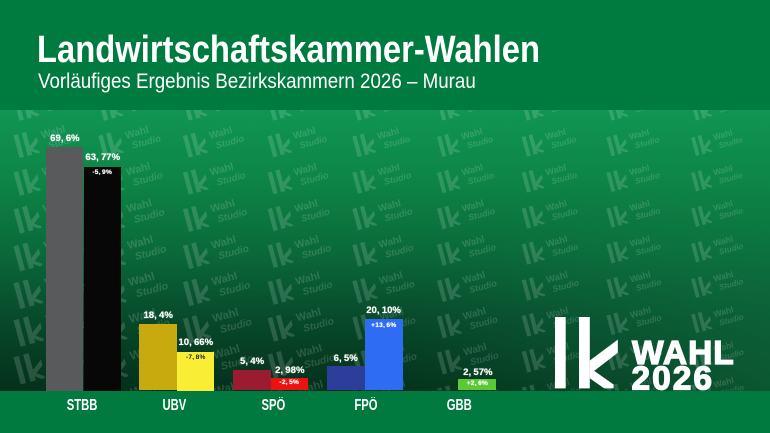 This screenshot has width=770, height=433. I want to click on svg-text: WAHL, so click(683, 353).